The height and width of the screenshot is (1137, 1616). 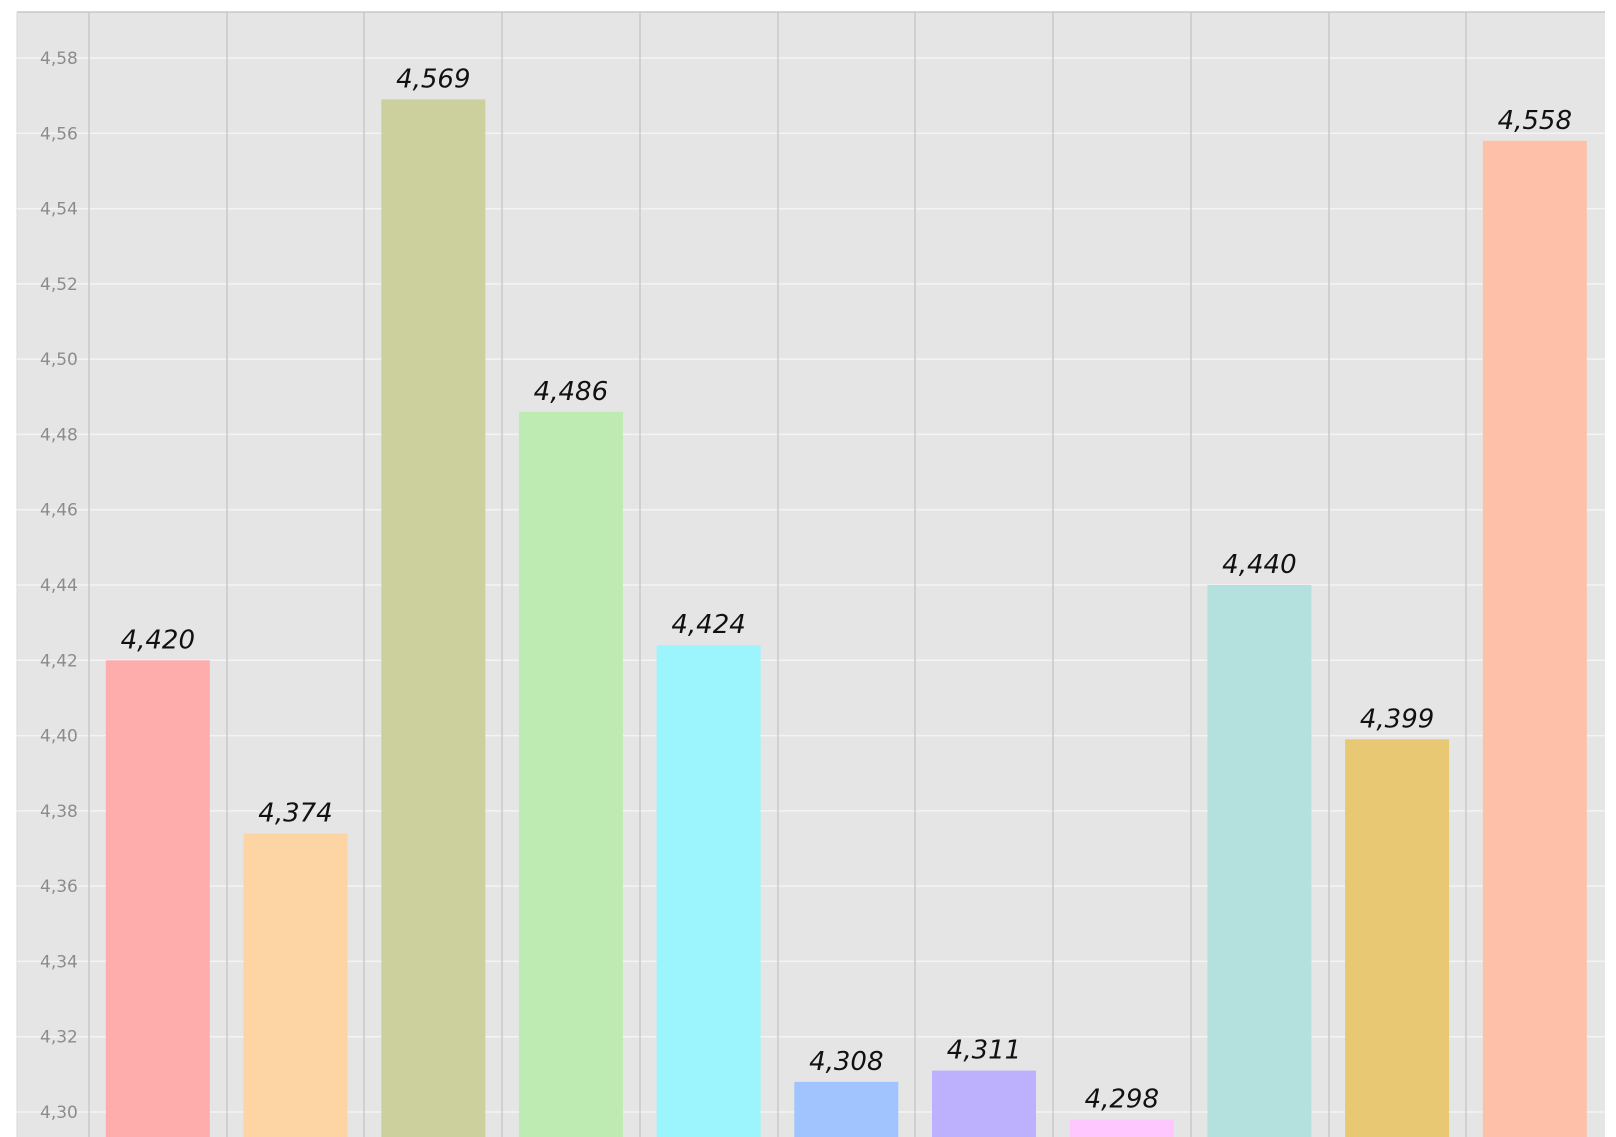 I want to click on bar-value-label: 4,420, so click(x=158, y=640).